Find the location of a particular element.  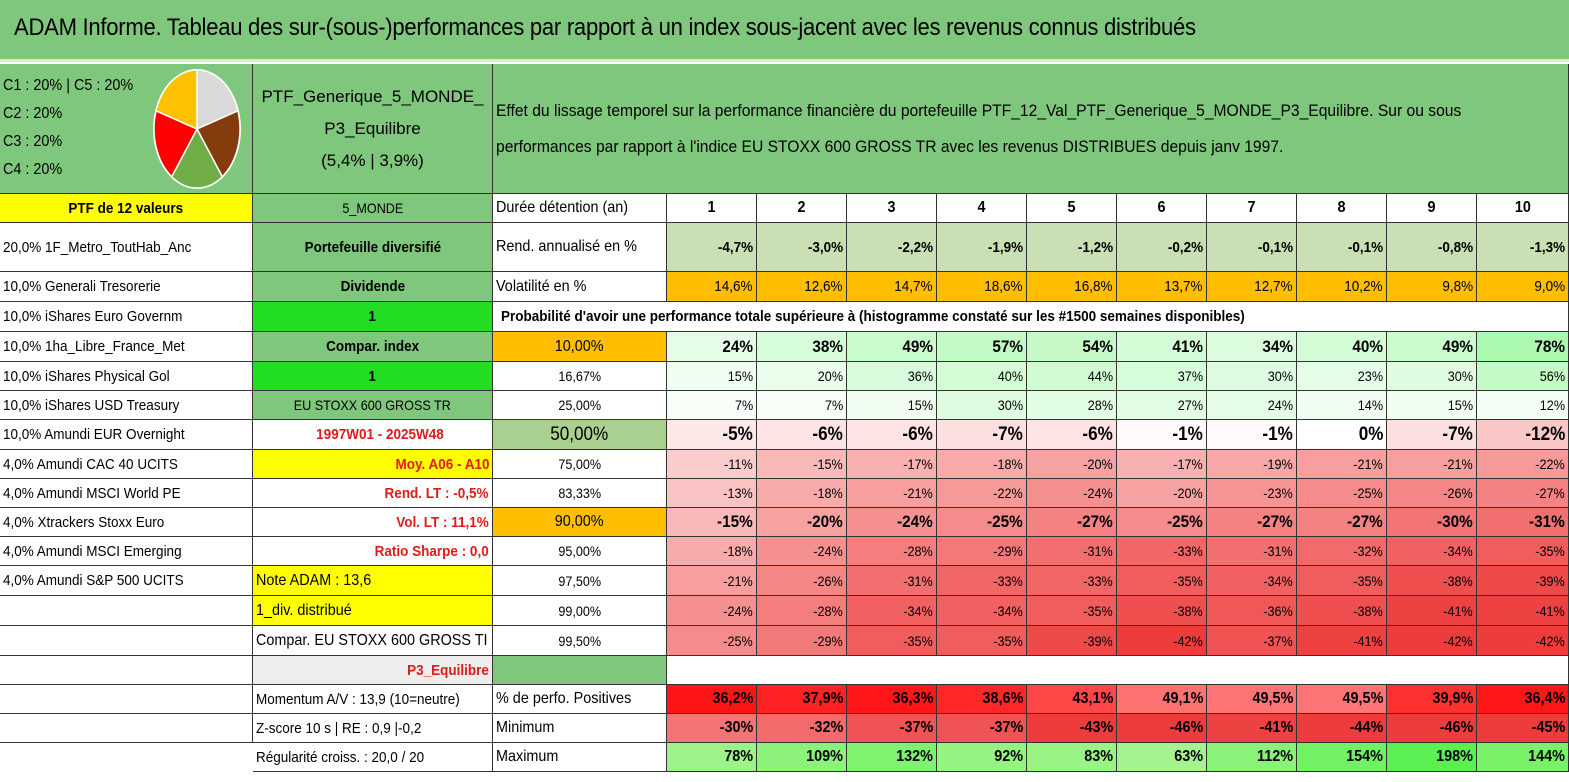

min-value: -41% is located at coordinates (1252, 728).